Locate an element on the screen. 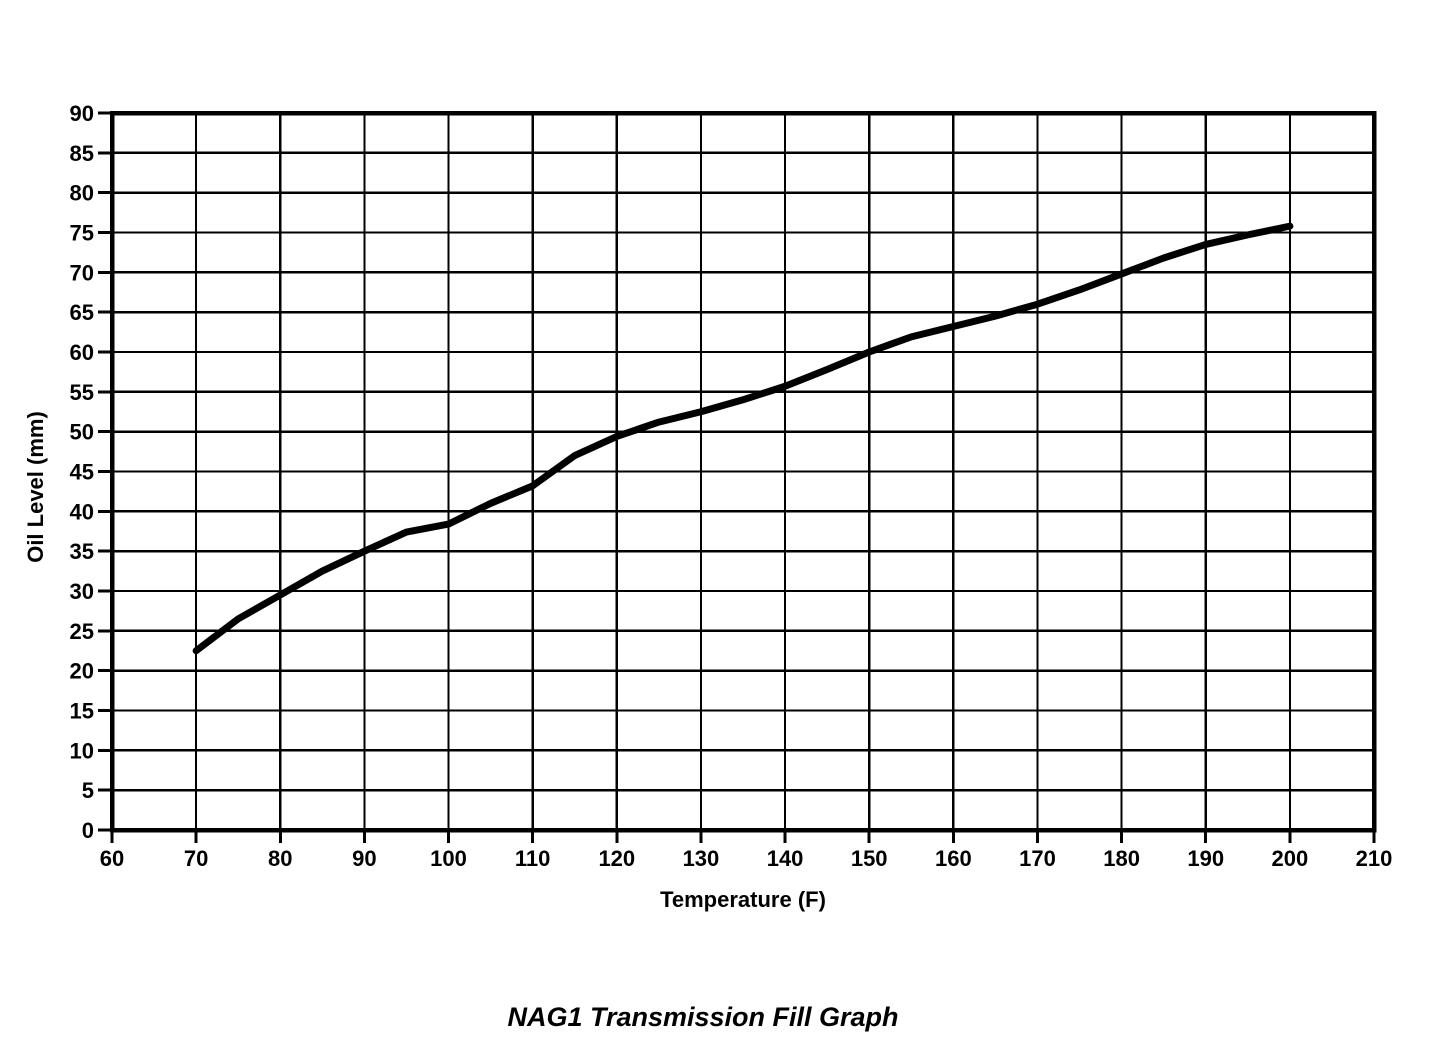 This screenshot has height=1040, width=1456. y-tick-label: 60 is located at coordinates (82, 352).